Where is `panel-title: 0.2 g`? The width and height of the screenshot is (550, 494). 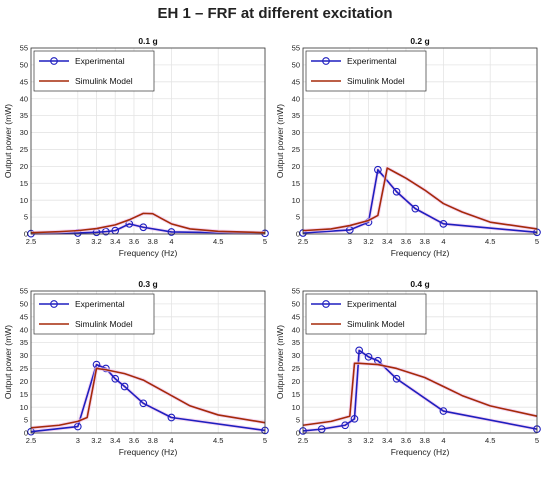
panel-title: 0.2 g is located at coordinates (419, 41).